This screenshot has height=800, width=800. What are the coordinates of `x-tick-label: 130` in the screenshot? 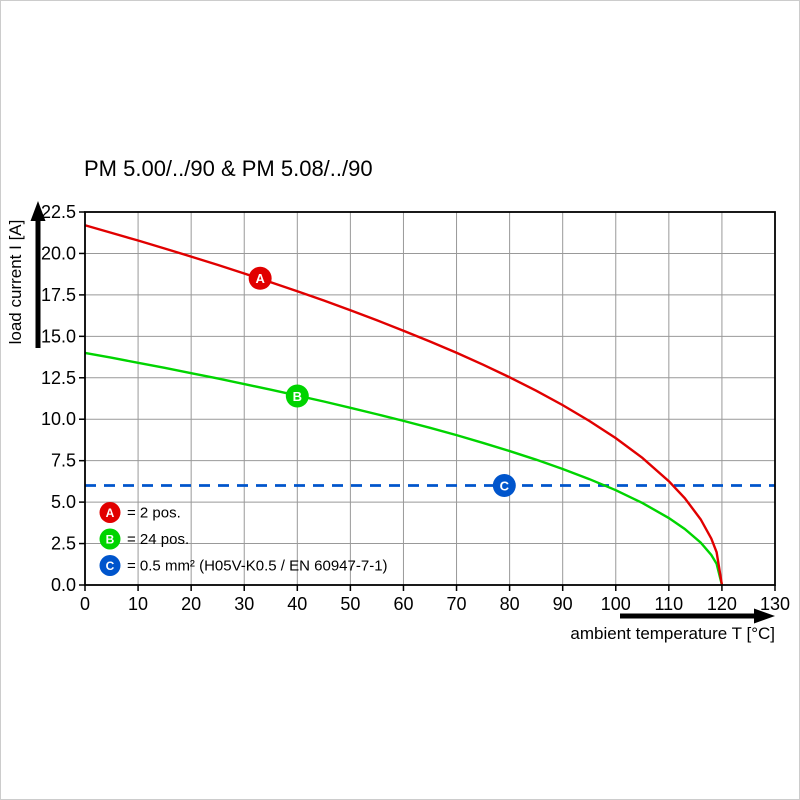 It's located at (775, 604).